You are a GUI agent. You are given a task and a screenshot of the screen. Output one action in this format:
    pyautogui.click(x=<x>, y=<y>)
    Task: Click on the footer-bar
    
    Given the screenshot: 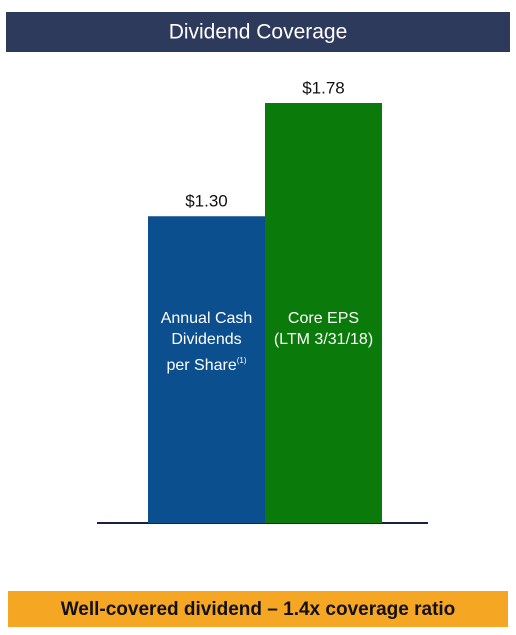 What is the action you would take?
    pyautogui.click(x=258, y=609)
    